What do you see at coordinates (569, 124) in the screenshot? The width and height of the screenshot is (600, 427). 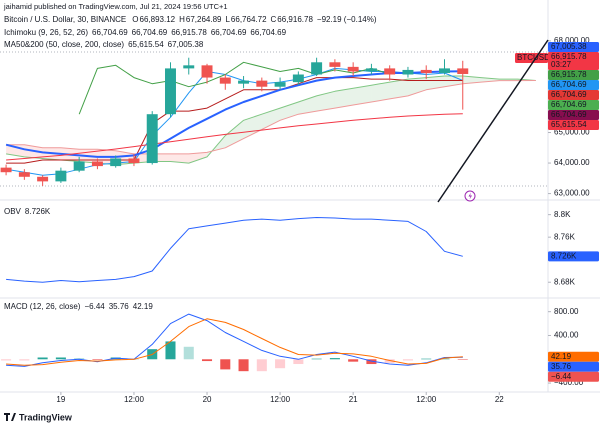 I see `price-tag: 65,615.54` at bounding box center [569, 124].